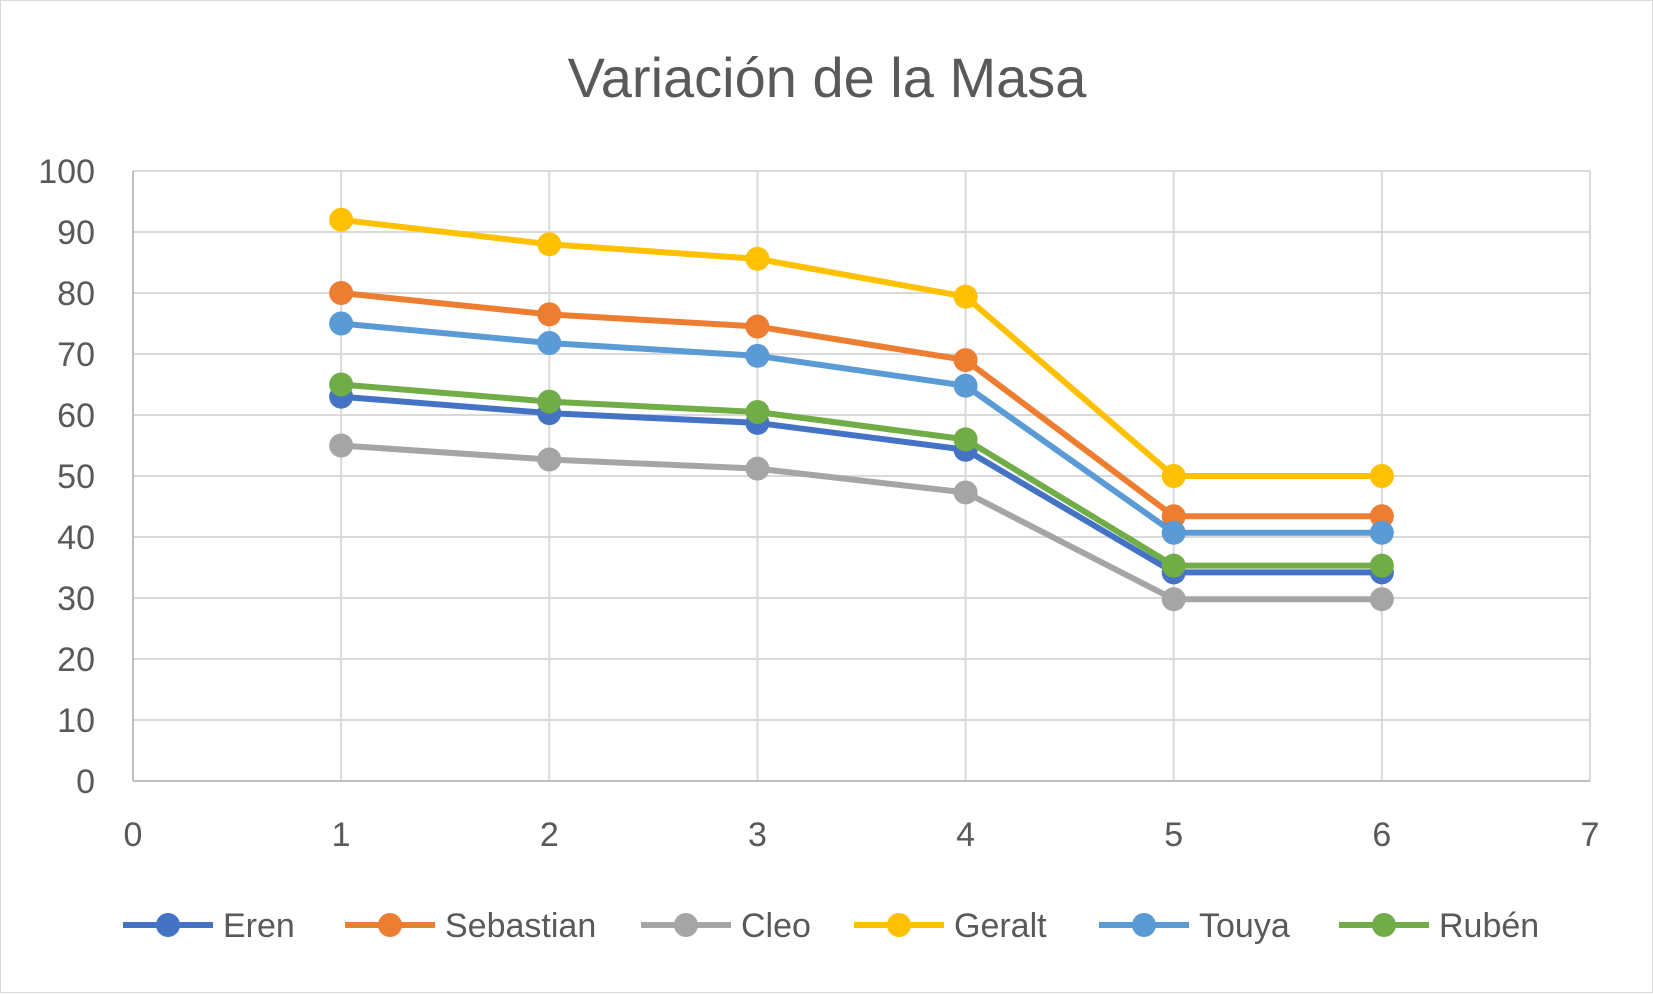  I want to click on legend-label-3: Geralt, so click(1000, 926).